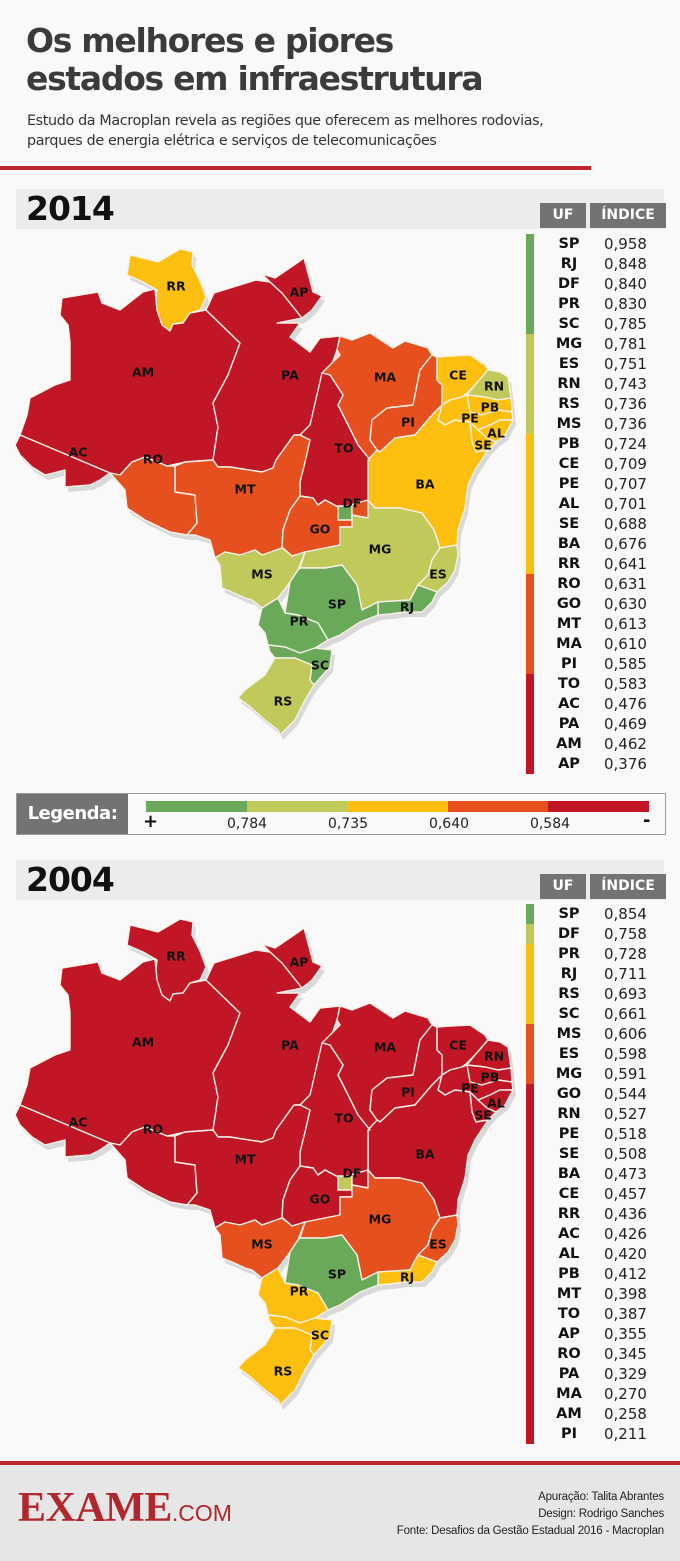 The width and height of the screenshot is (680, 1561). Describe the element at coordinates (596, 1094) in the screenshot. I see `table-row: GO 0,544` at that location.